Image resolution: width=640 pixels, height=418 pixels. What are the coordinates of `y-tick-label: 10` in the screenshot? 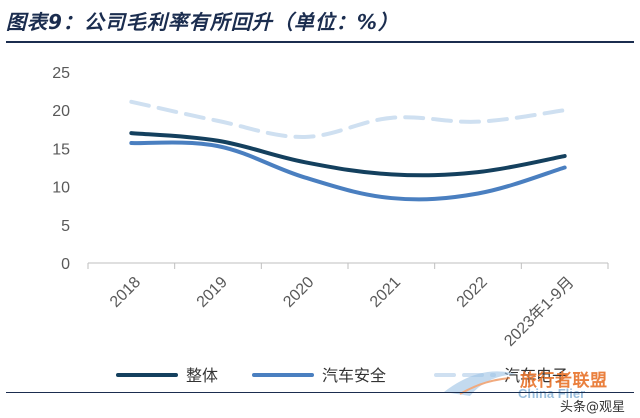 It's located at (61, 188).